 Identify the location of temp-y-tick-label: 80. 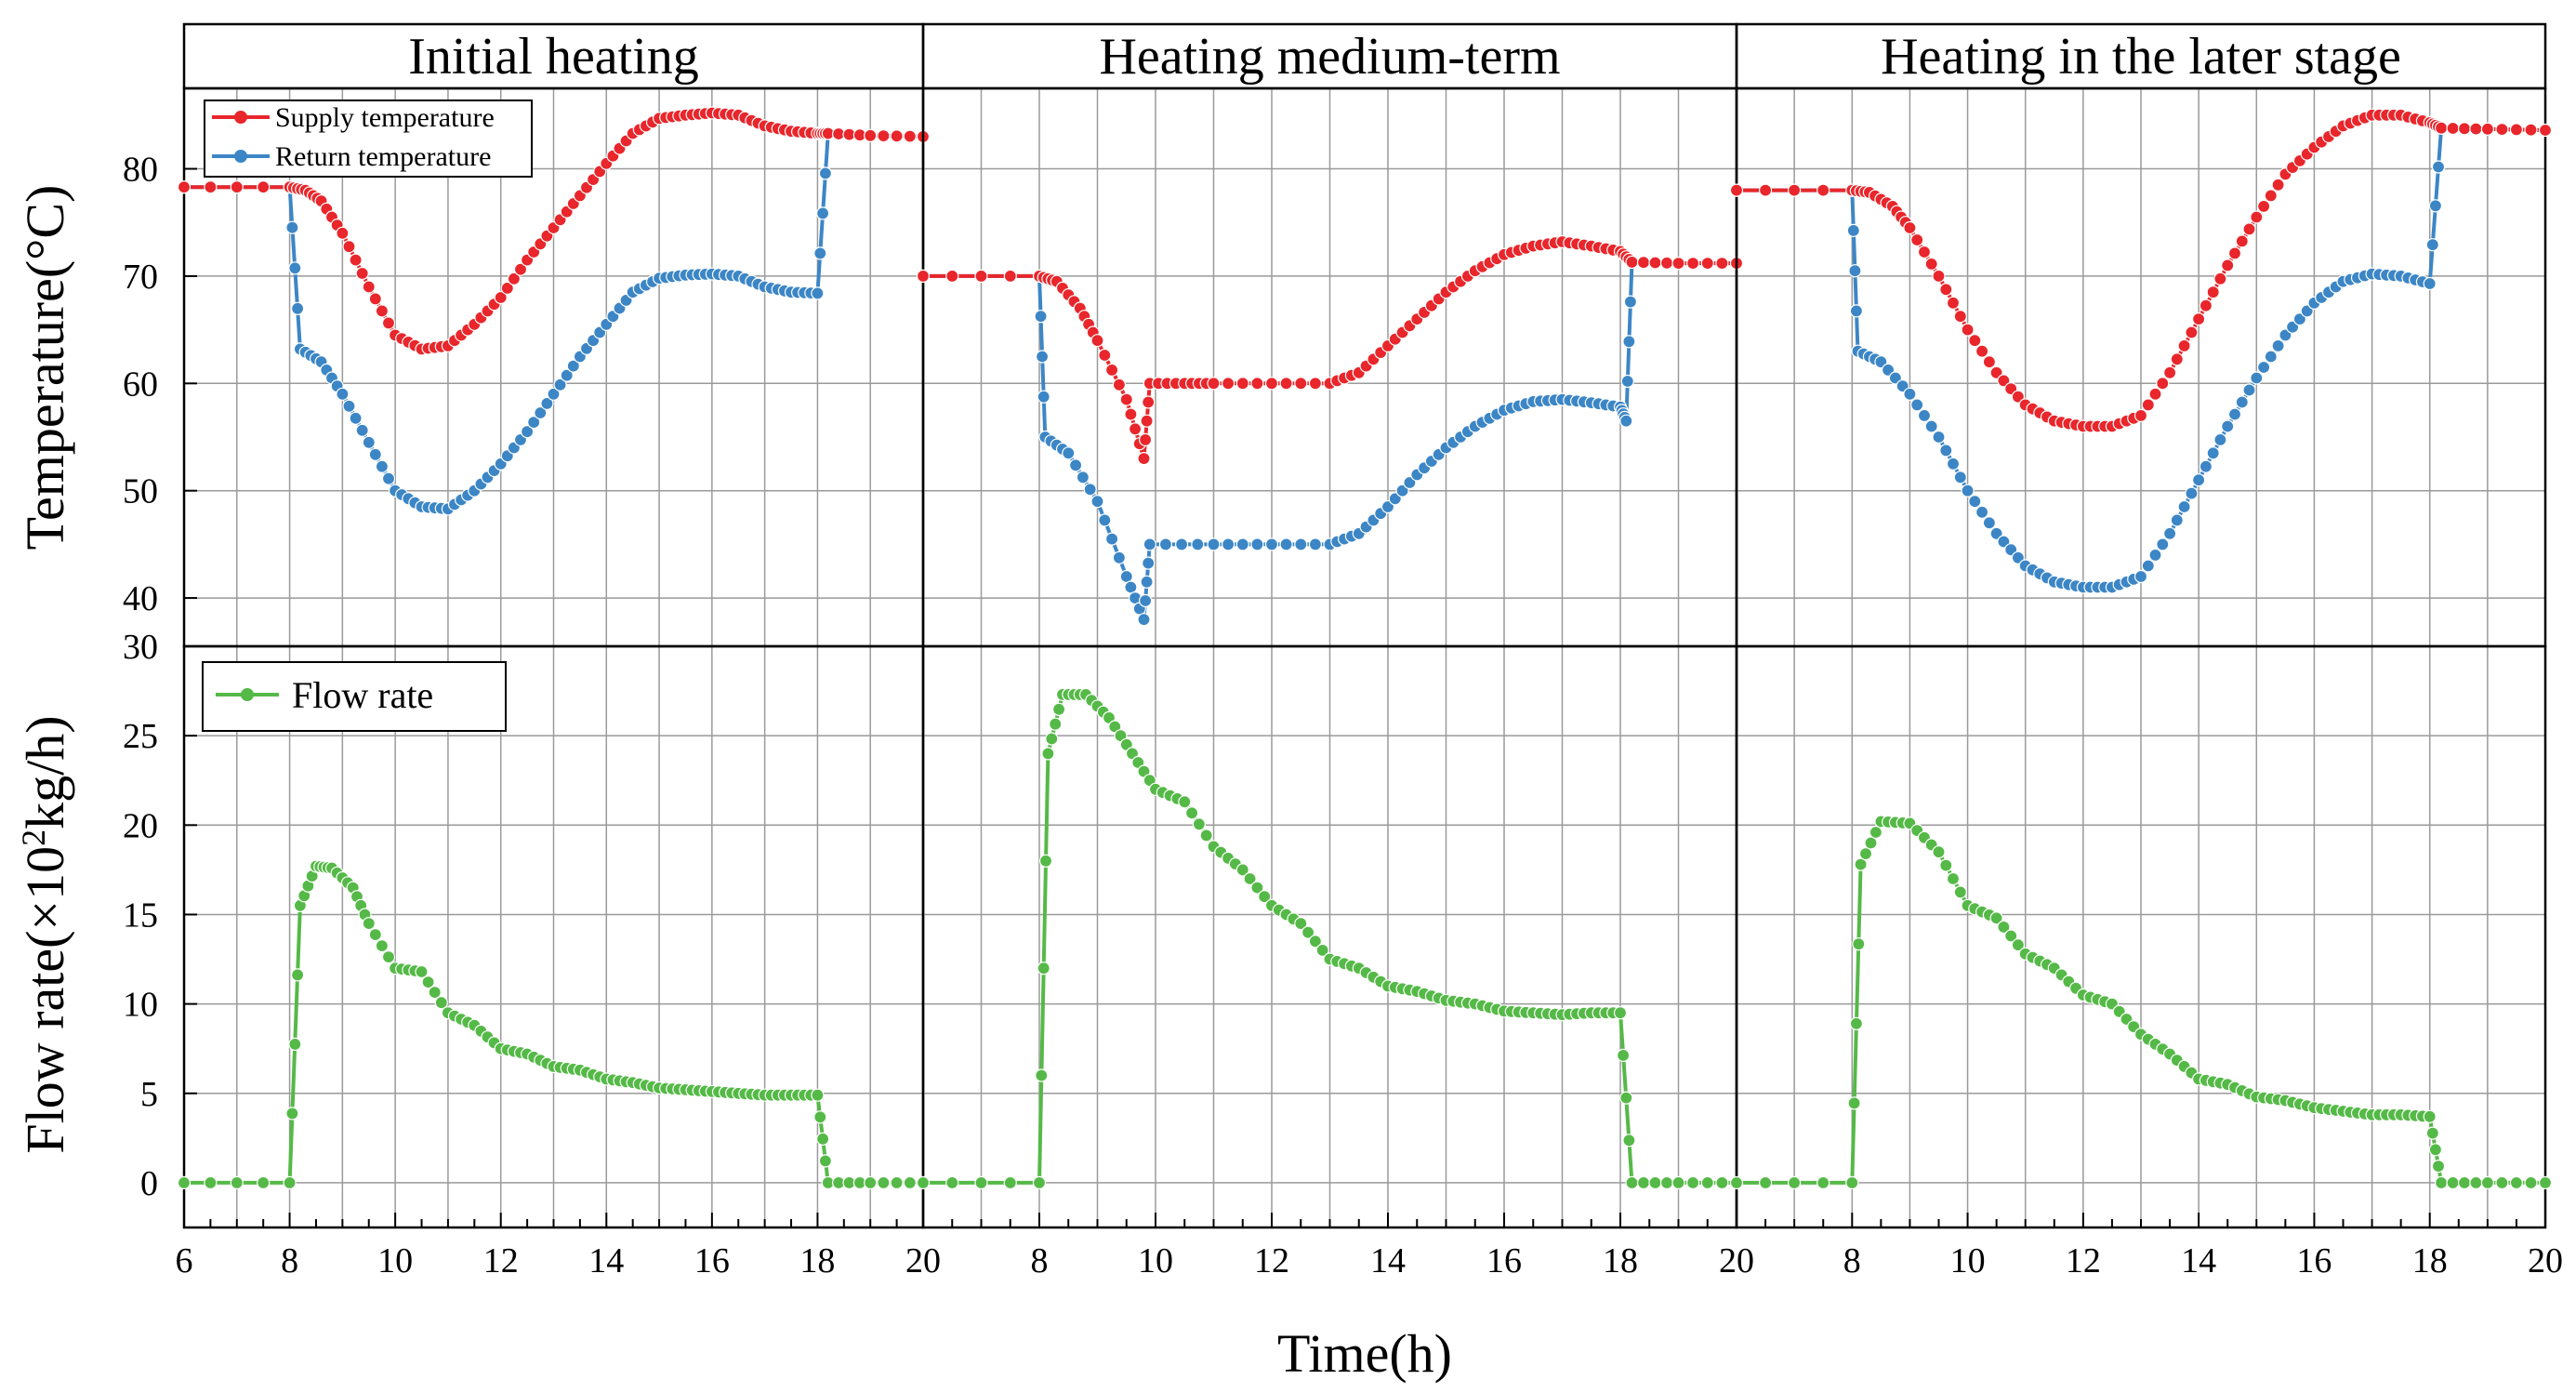
(140, 170).